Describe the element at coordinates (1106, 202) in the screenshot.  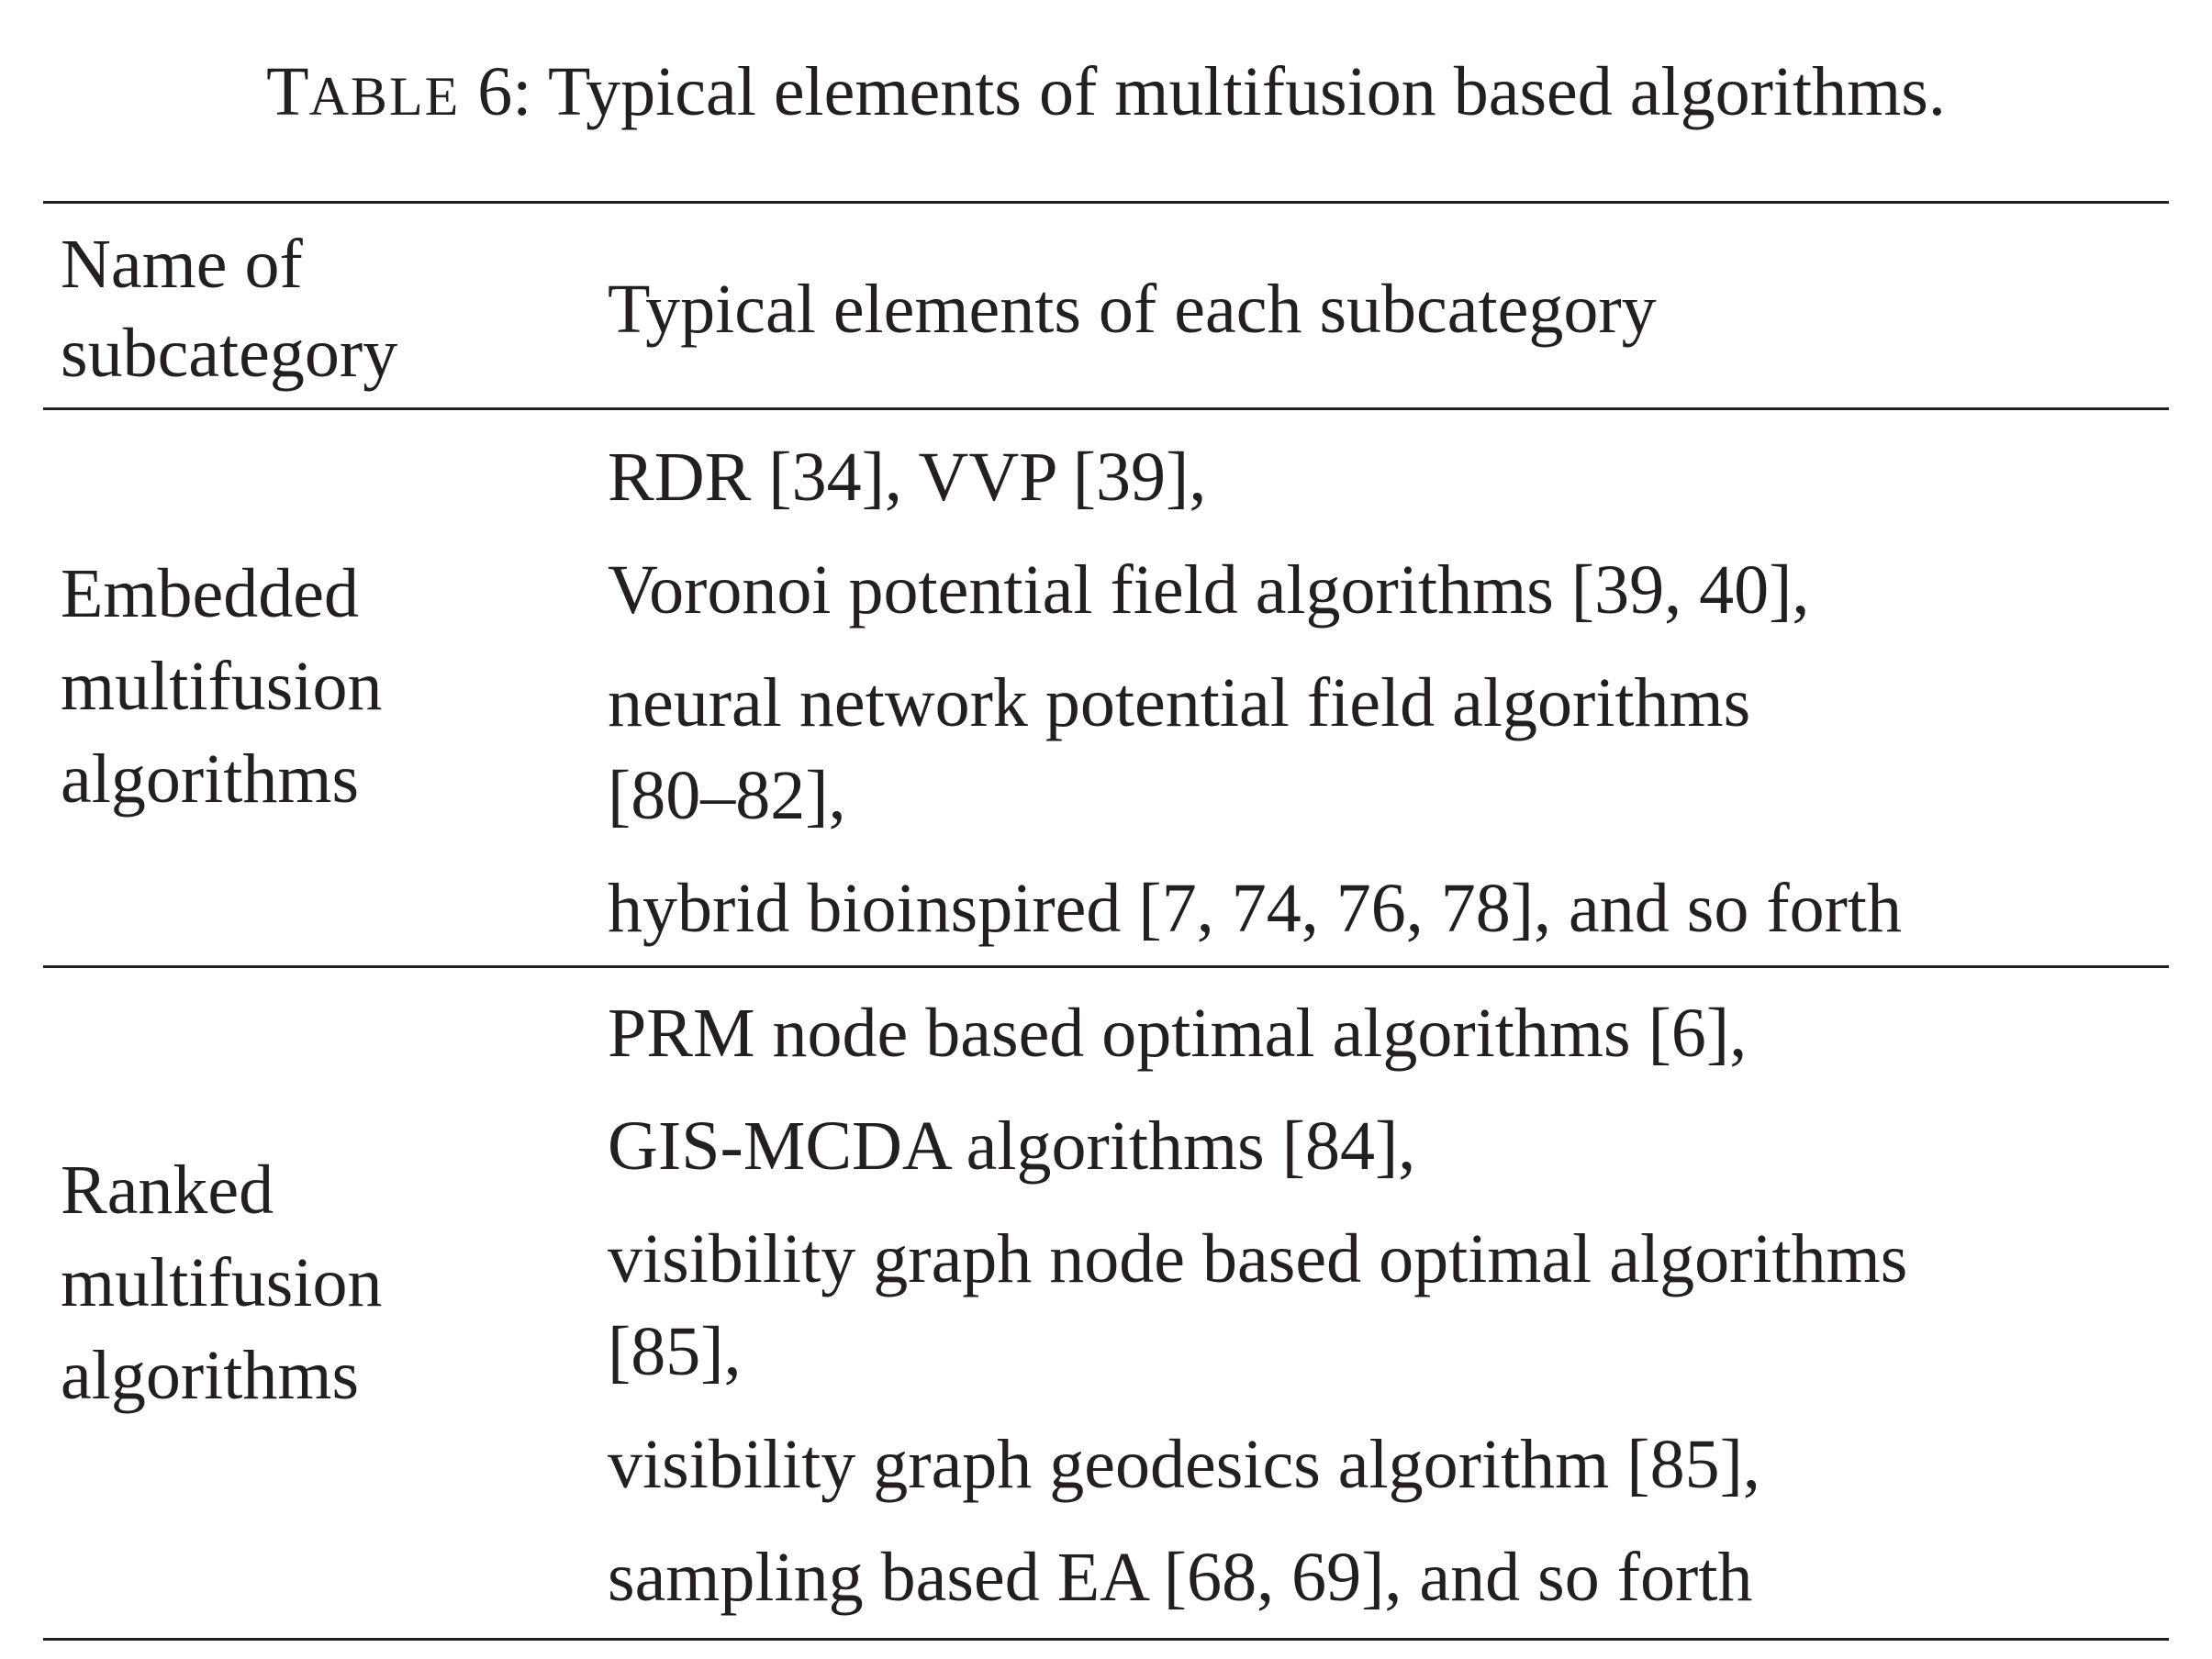
I see `table-top-rule` at that location.